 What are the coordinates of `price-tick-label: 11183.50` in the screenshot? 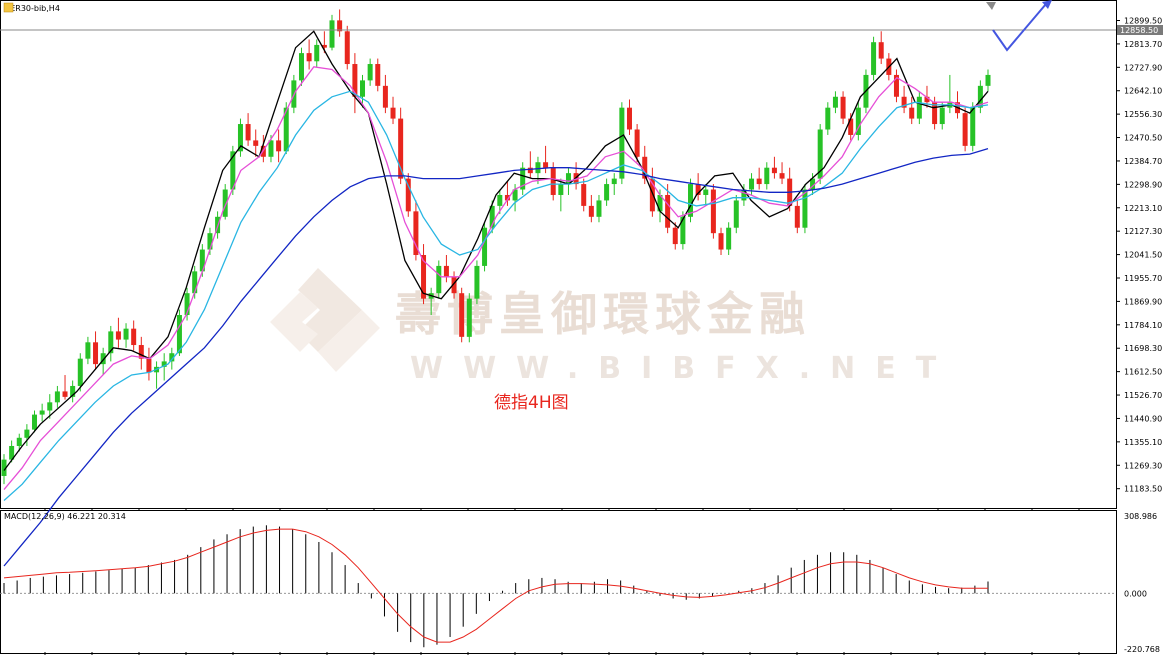 It's located at (1143, 489).